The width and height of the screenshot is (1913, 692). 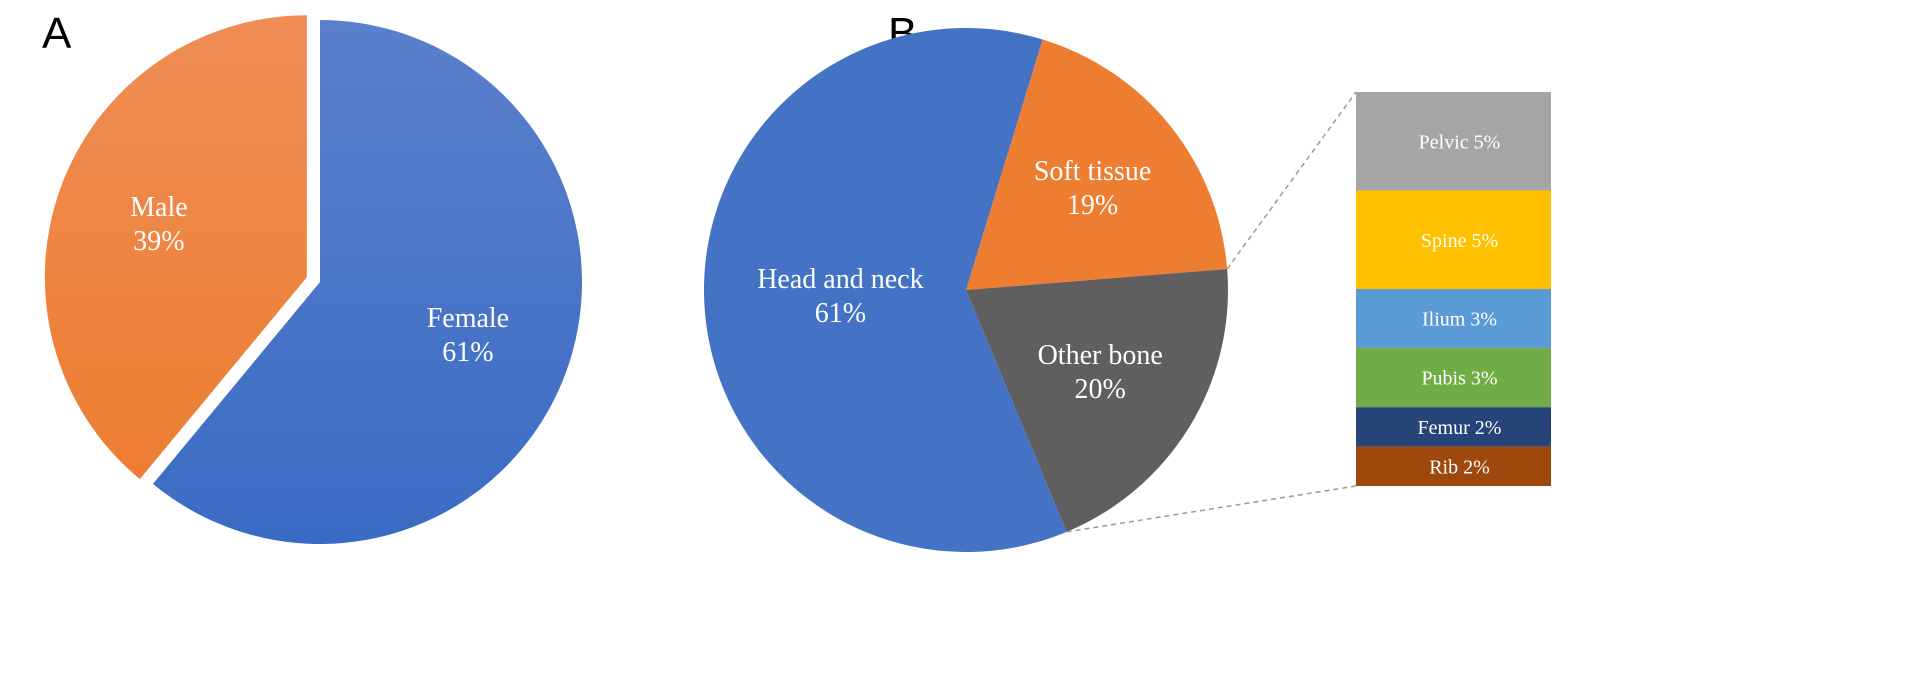 I want to click on bar-label-spine-5: Spine 5%, so click(x=1459, y=241).